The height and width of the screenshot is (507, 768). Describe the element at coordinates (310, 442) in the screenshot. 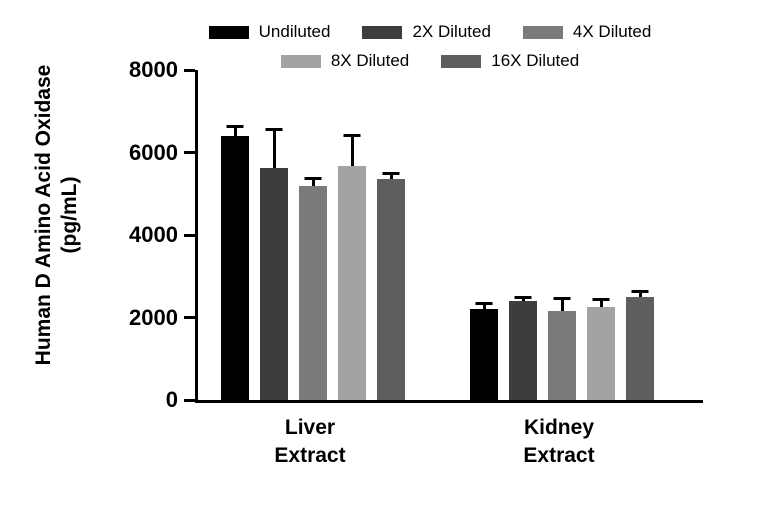

I see `x-category-label: Liver Extract` at that location.